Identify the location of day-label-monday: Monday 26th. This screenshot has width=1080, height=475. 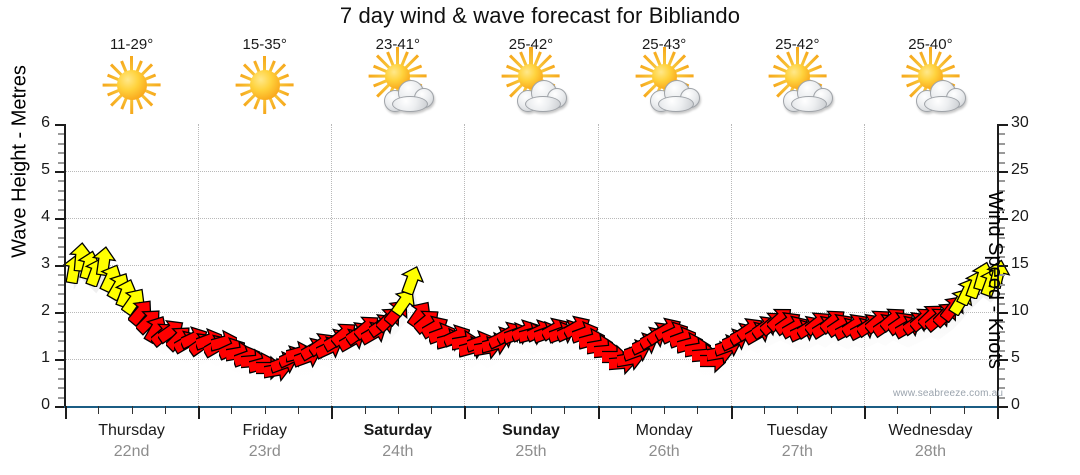
(664, 441).